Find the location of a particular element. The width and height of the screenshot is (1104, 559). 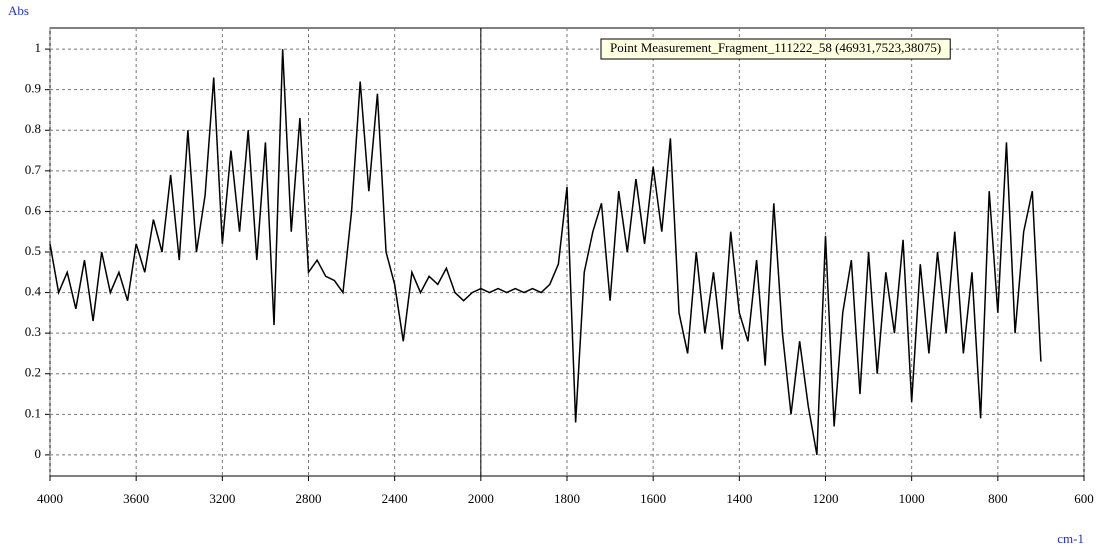

x-tick-label: 4000 is located at coordinates (50, 498).